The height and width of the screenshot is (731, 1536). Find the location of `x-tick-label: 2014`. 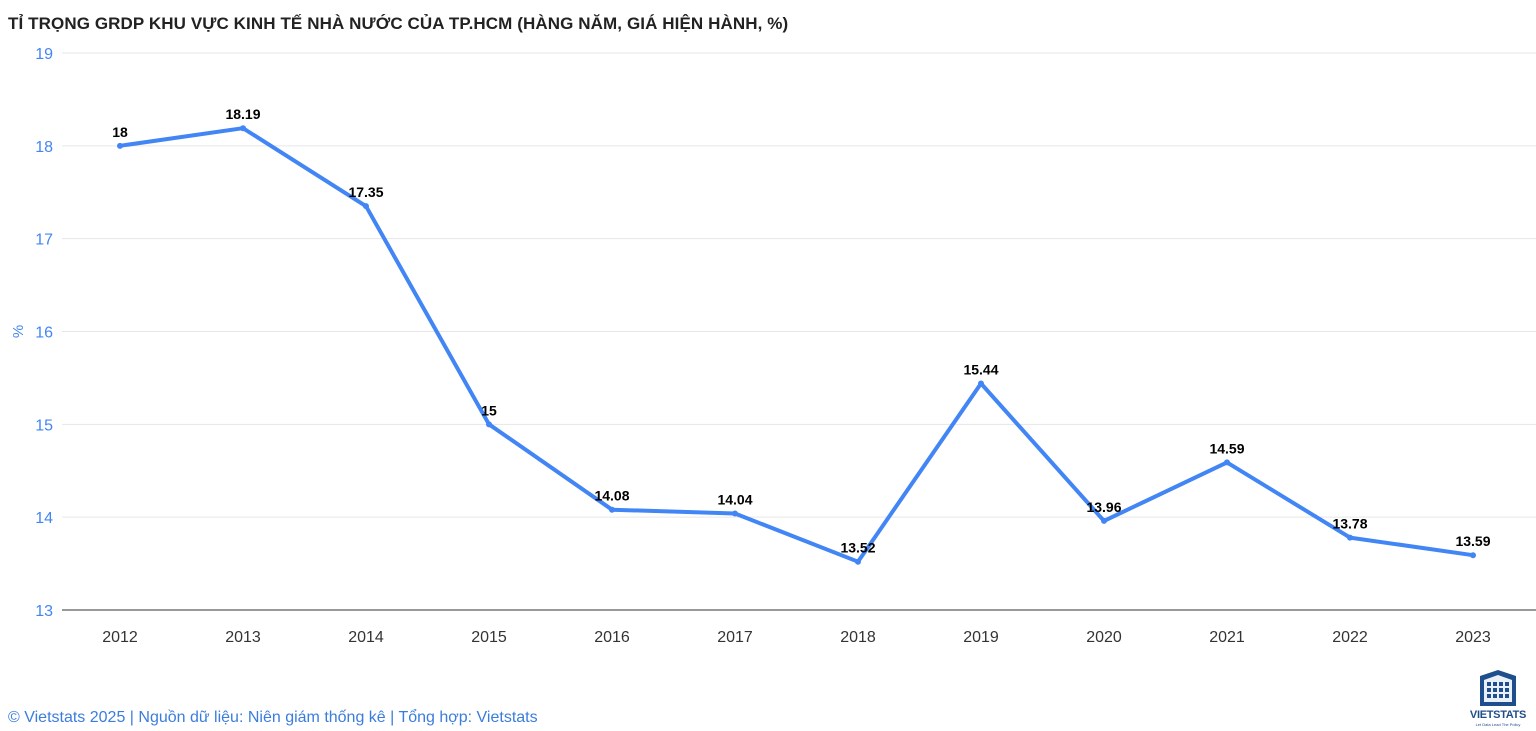

x-tick-label: 2014 is located at coordinates (366, 637).